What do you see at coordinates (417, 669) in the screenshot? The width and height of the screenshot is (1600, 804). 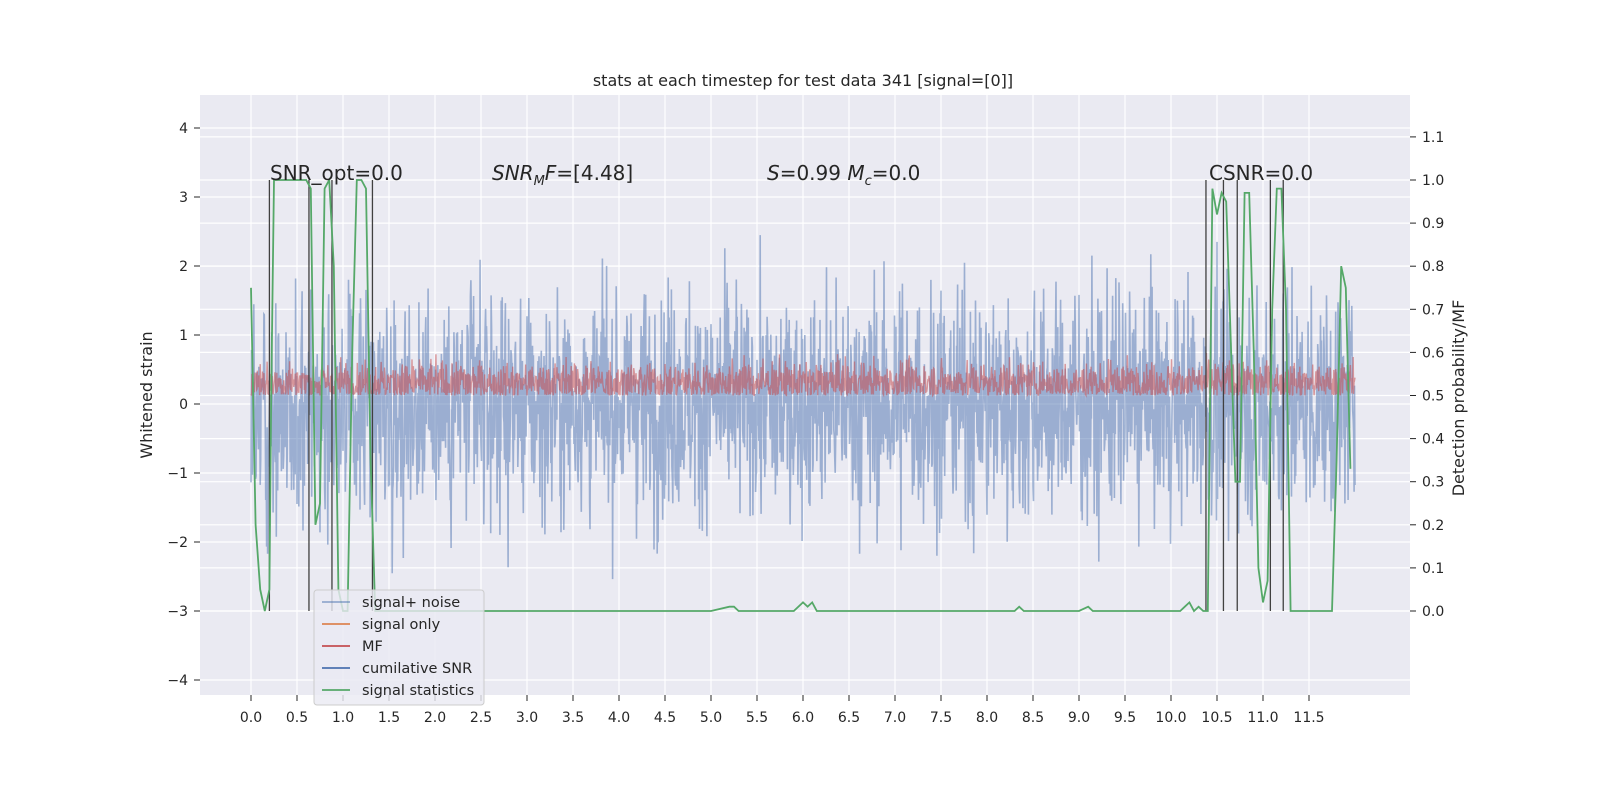 I see `legend-label: cumilative SNR` at bounding box center [417, 669].